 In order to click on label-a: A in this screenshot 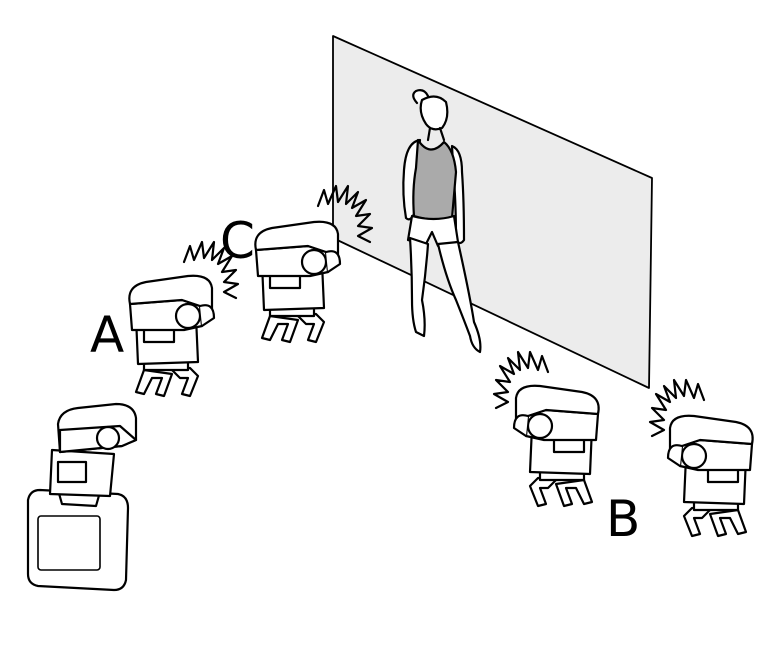, I will do `click(107, 335)`.